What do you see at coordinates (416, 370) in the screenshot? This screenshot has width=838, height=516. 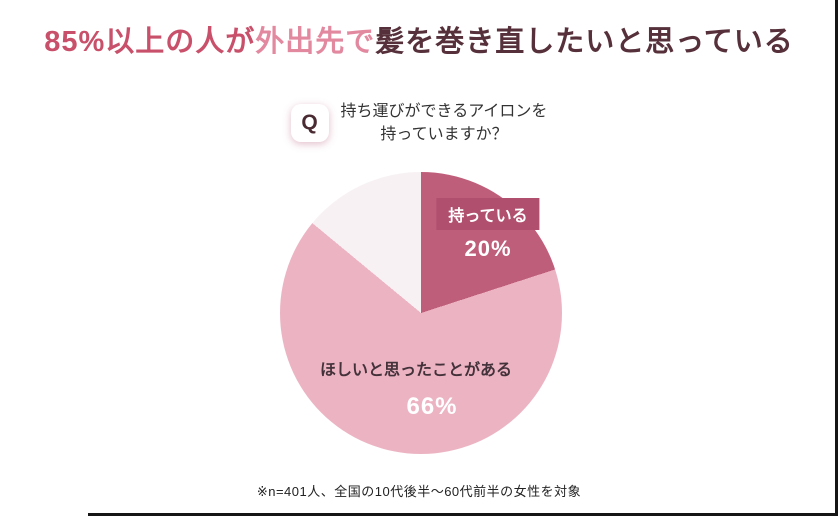 I see `slice-label-wanted: ほしいと思ったことがある` at bounding box center [416, 370].